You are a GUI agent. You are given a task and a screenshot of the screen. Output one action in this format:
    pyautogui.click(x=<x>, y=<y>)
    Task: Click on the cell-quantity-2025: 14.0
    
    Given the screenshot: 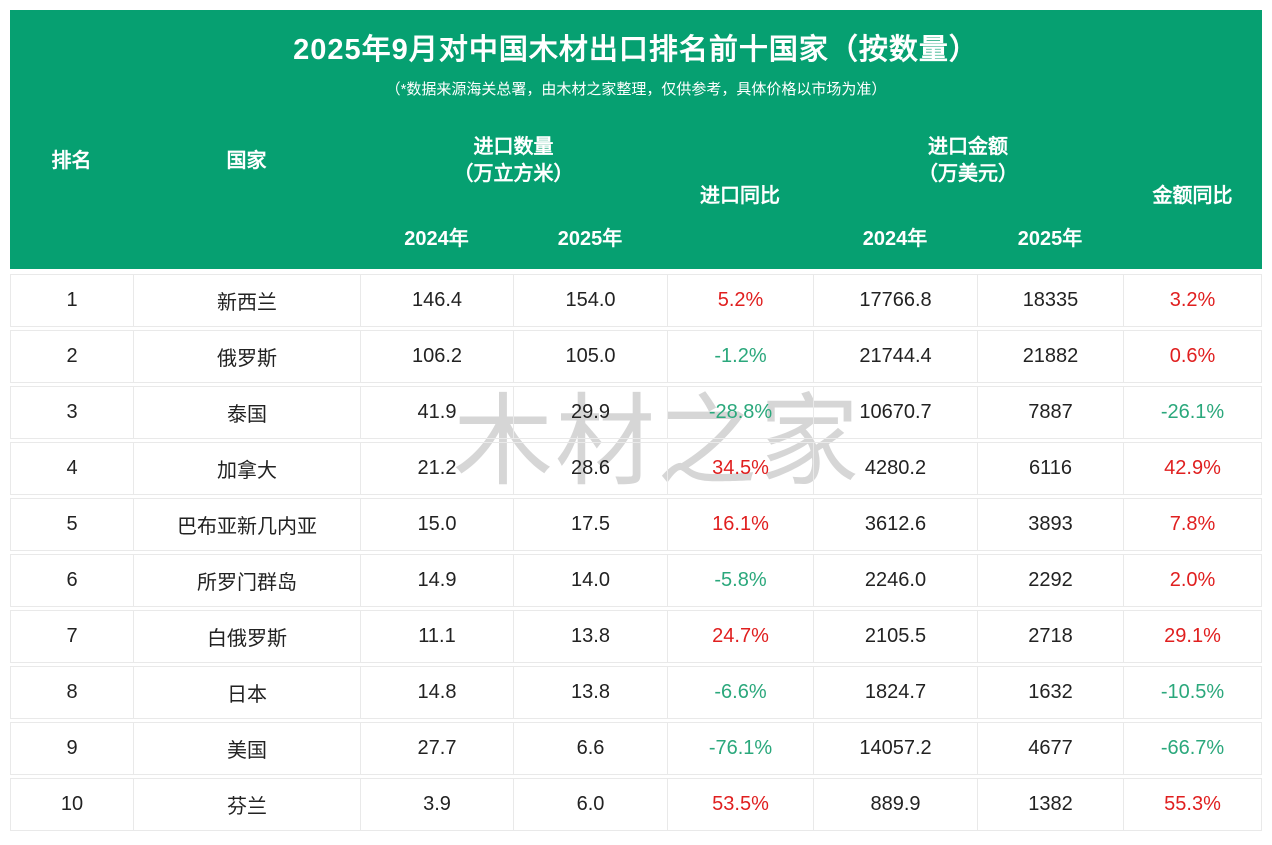 What is the action you would take?
    pyautogui.click(x=590, y=580)
    